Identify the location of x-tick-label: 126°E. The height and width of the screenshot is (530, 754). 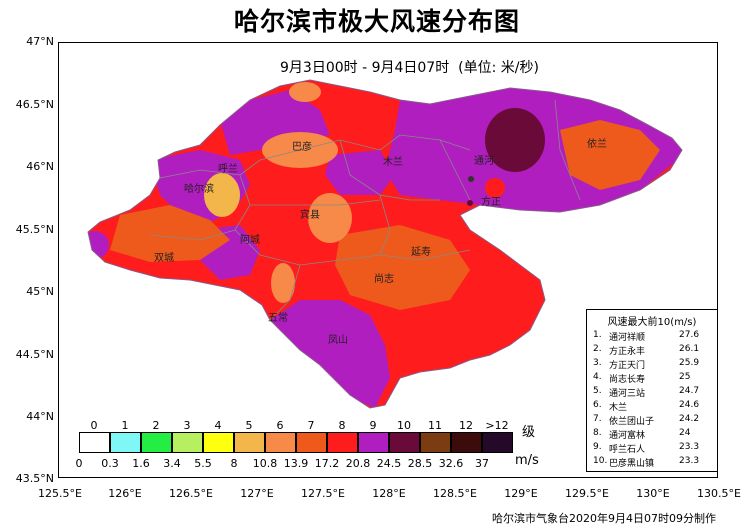
(125, 493).